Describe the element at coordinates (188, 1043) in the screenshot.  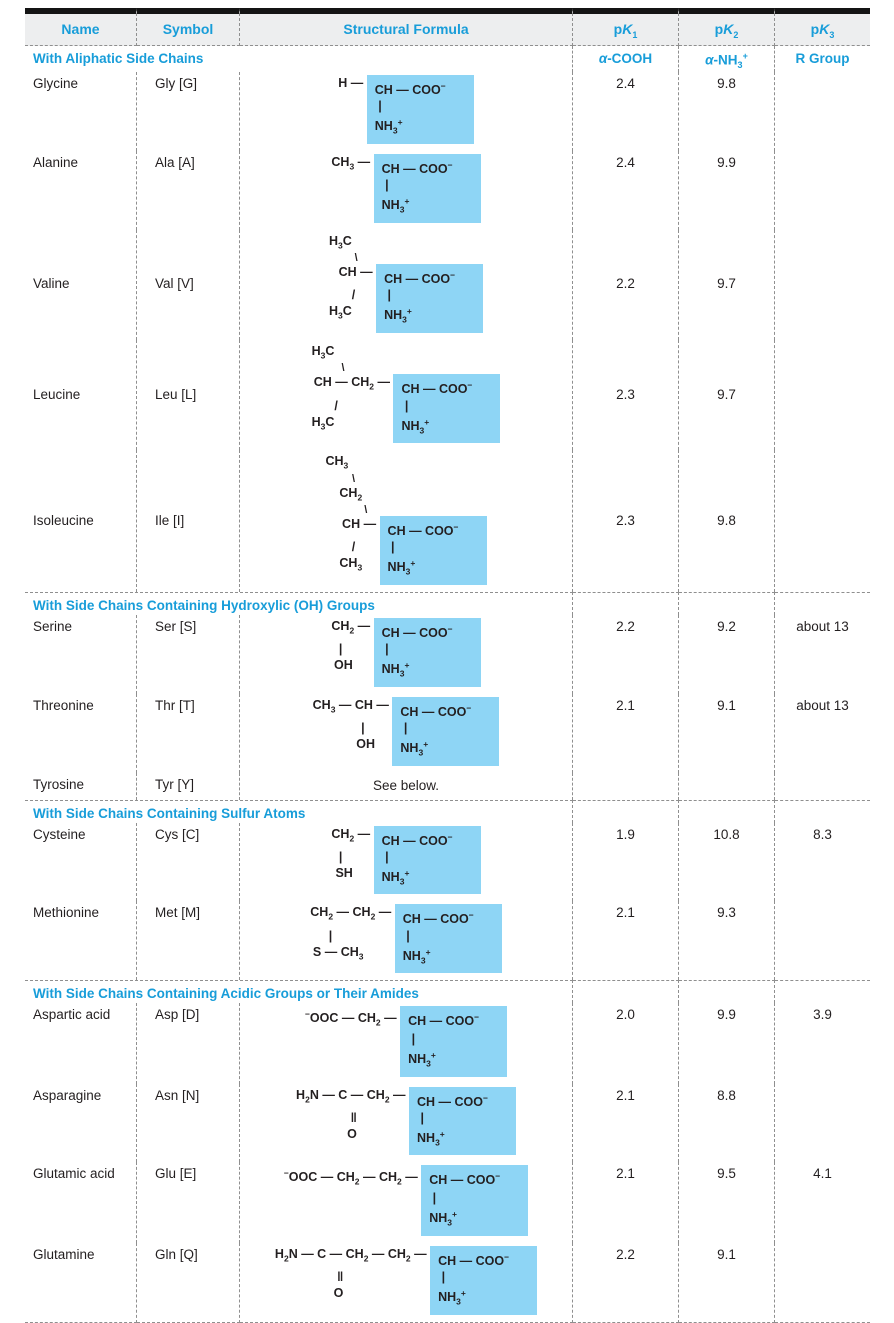
I see `aa-symbol: Asp [D]` at that location.